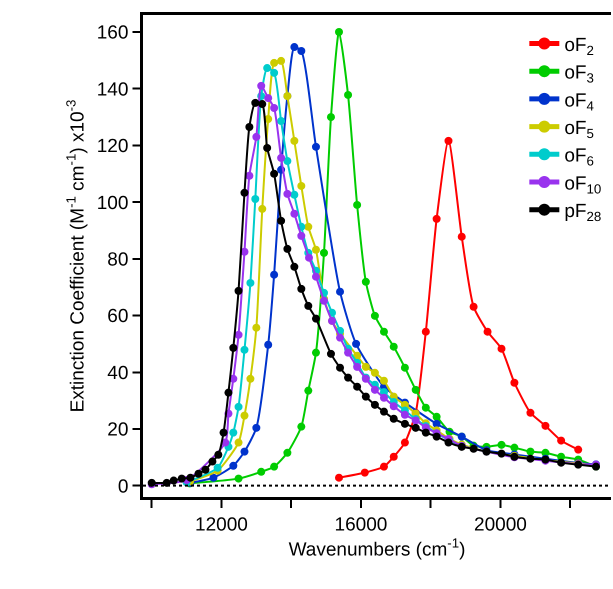 This screenshot has width=613, height=589. I want to click on x-tick-label: 12000, so click(221, 525).